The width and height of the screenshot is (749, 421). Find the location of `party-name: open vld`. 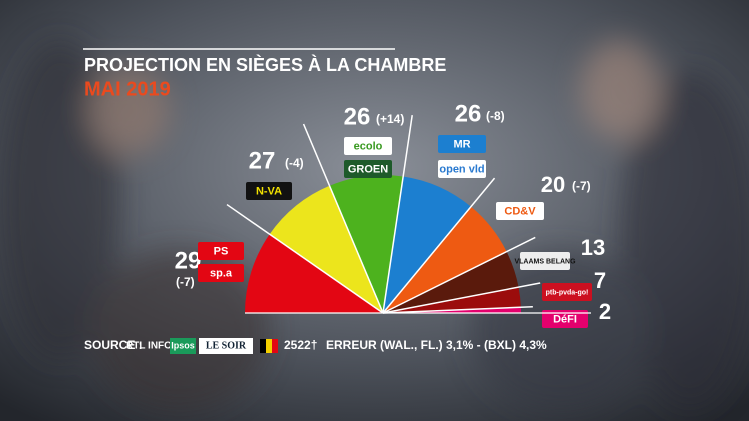

party-name: open vld is located at coordinates (461, 169).